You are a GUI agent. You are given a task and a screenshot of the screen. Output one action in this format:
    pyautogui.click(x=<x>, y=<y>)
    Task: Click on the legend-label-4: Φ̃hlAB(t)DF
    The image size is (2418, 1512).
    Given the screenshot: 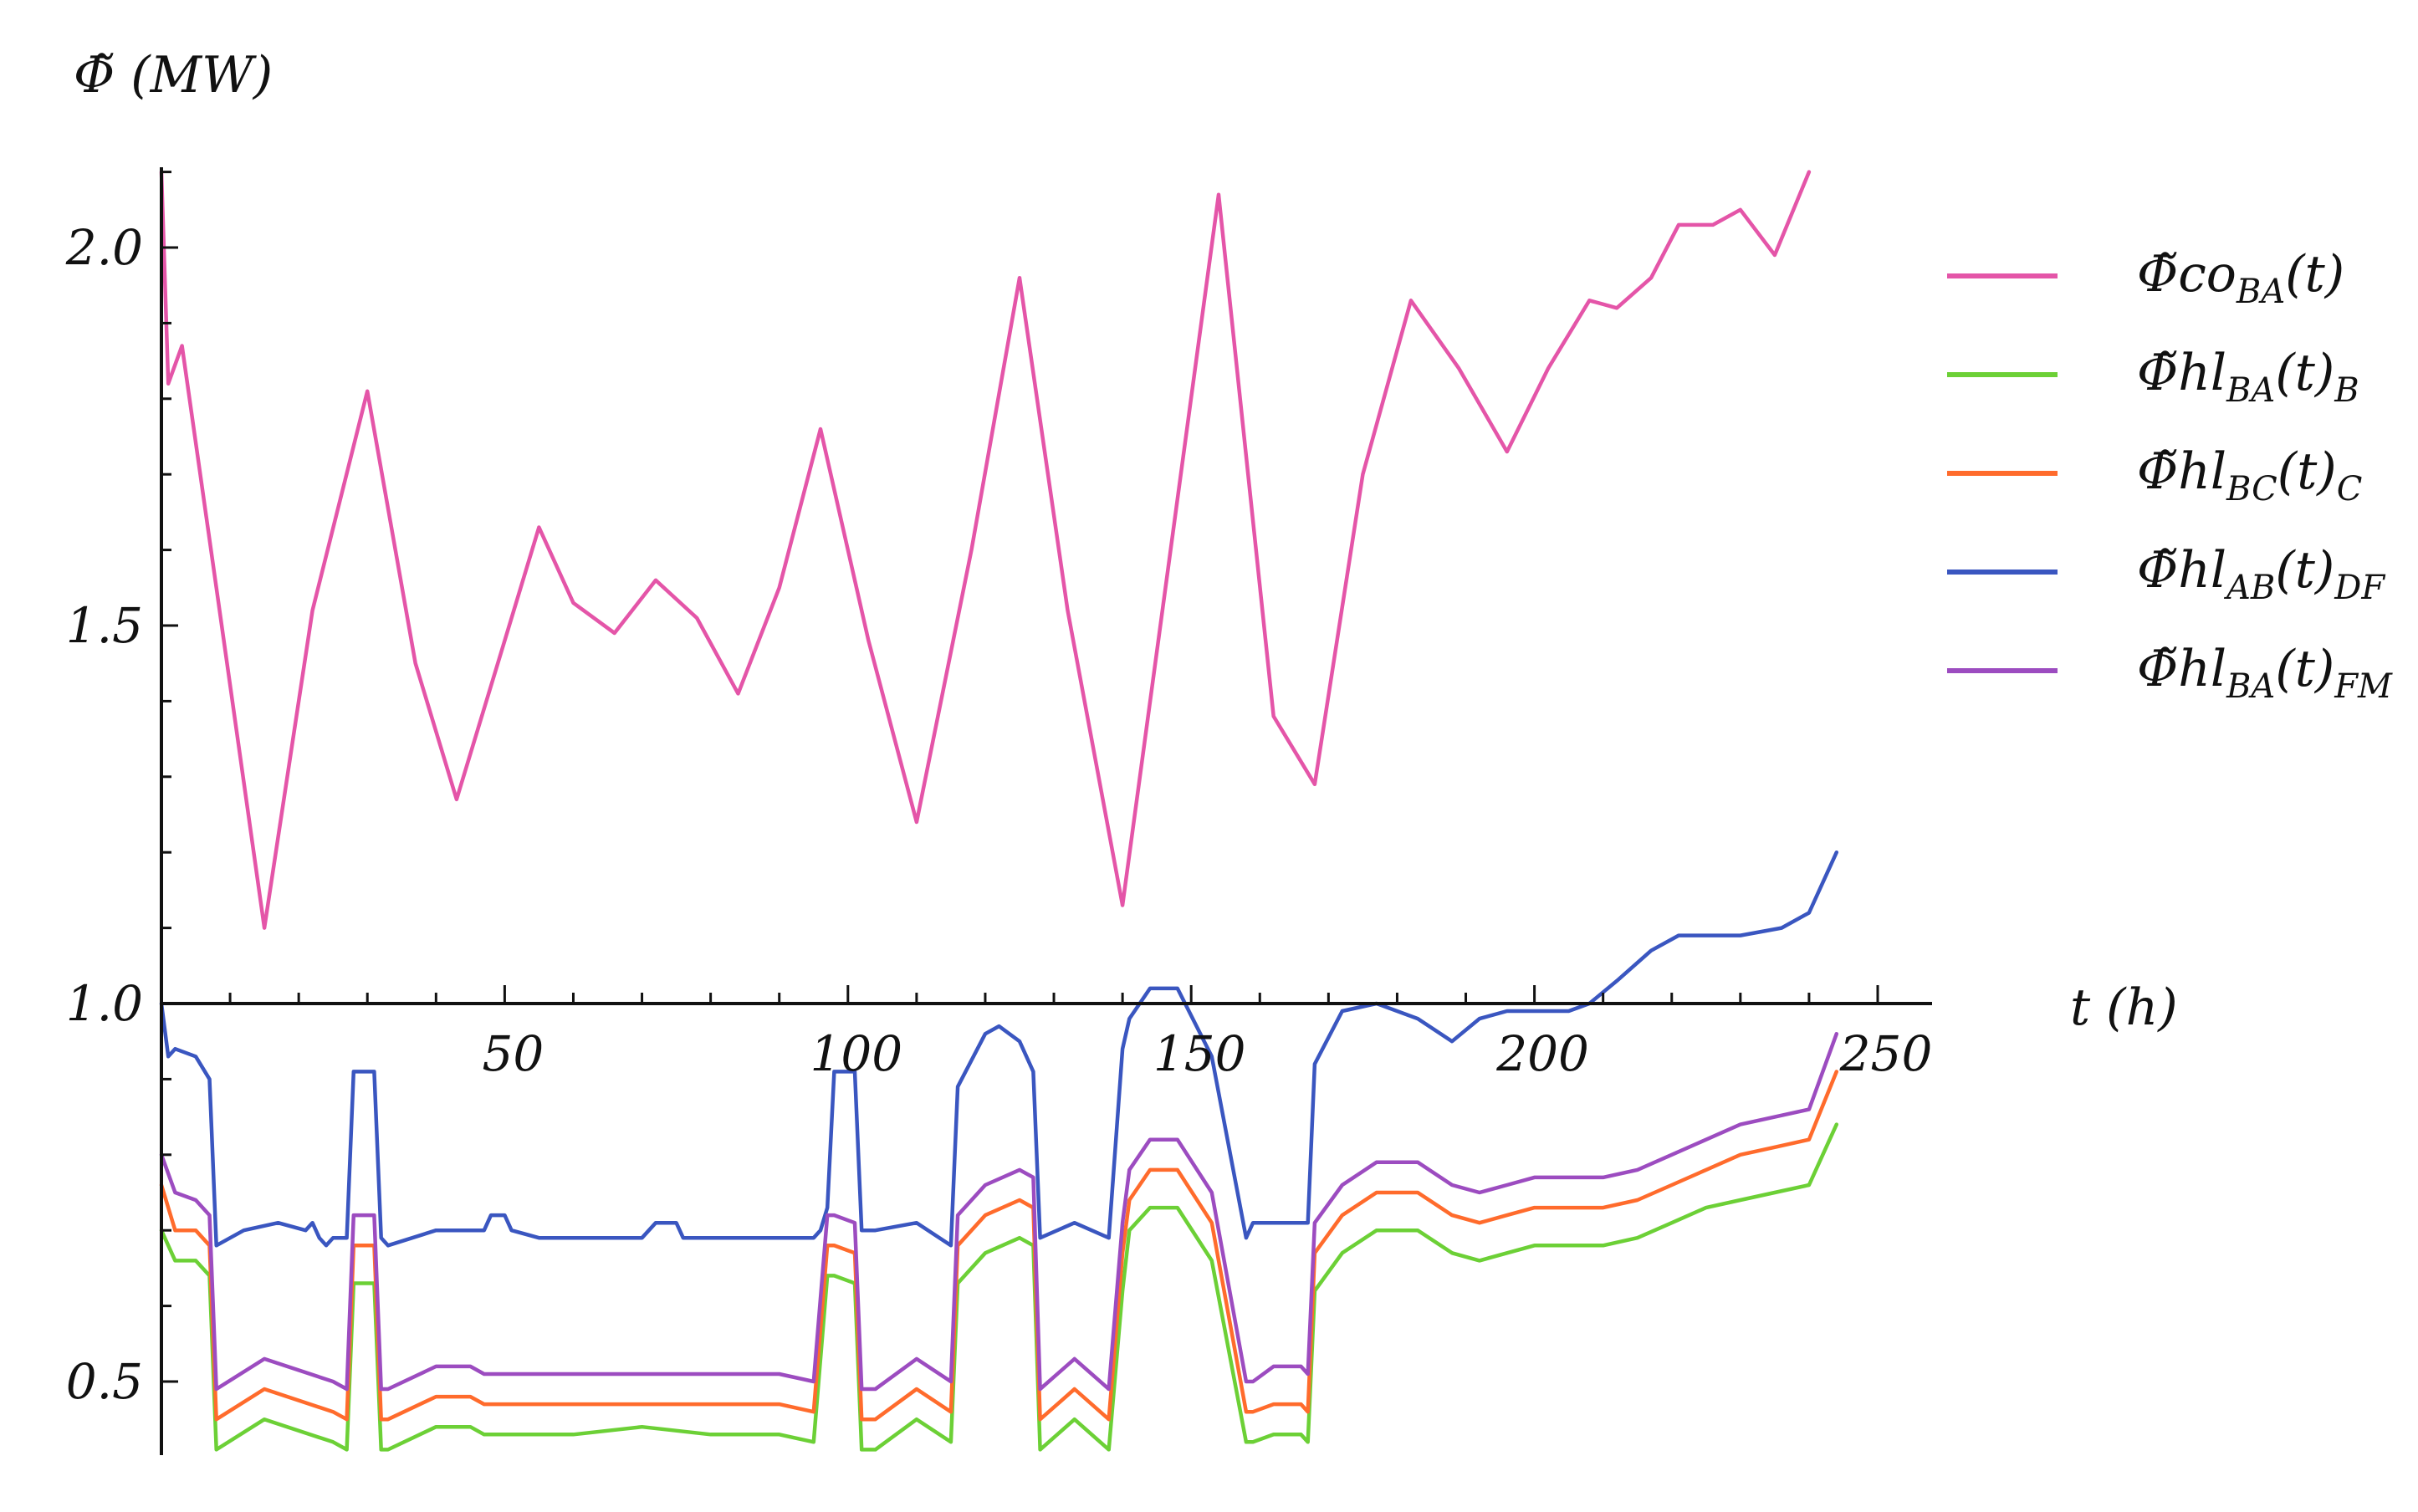 What is the action you would take?
    pyautogui.click(x=2261, y=574)
    